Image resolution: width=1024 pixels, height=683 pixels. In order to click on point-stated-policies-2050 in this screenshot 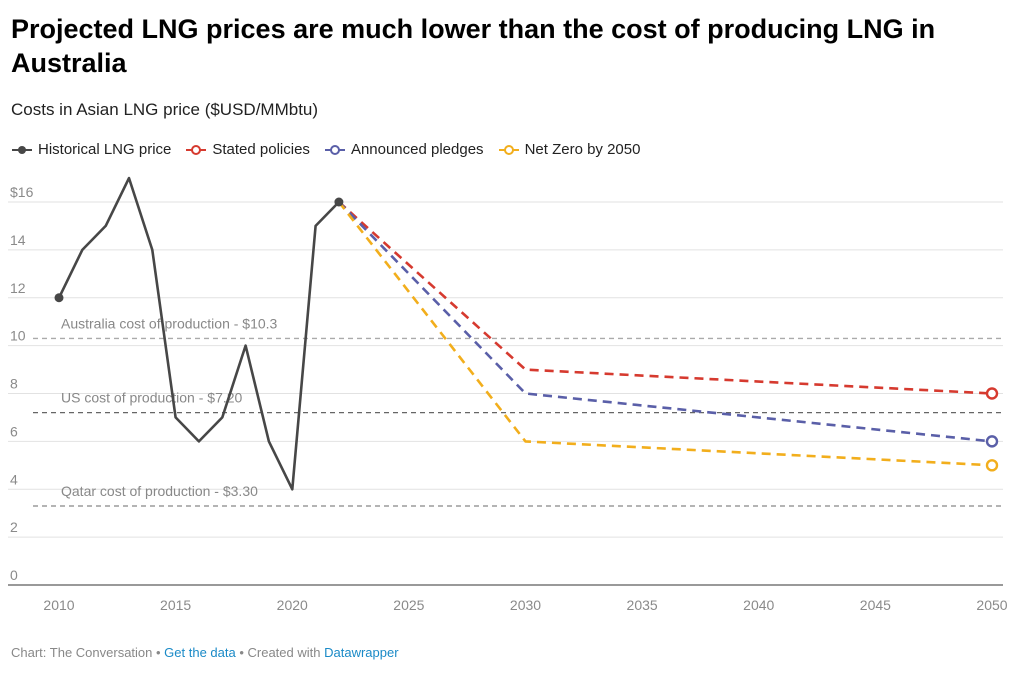, I will do `click(992, 393)`.